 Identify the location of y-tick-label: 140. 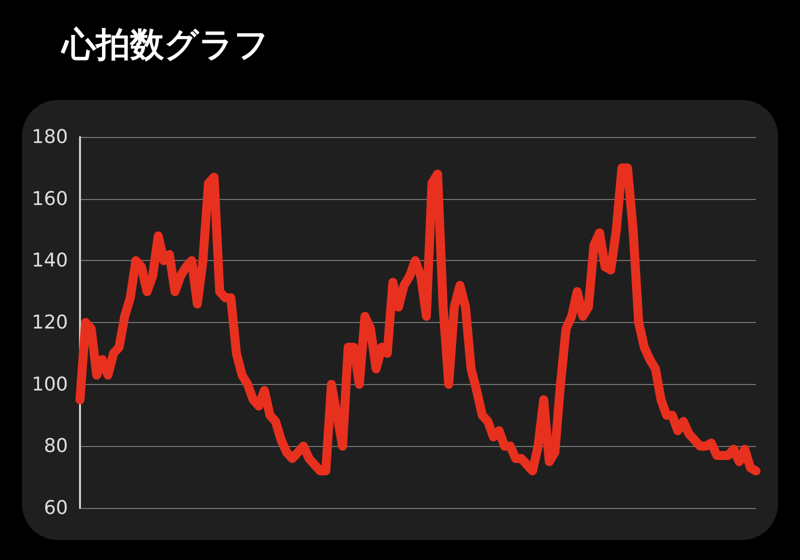
(50, 261).